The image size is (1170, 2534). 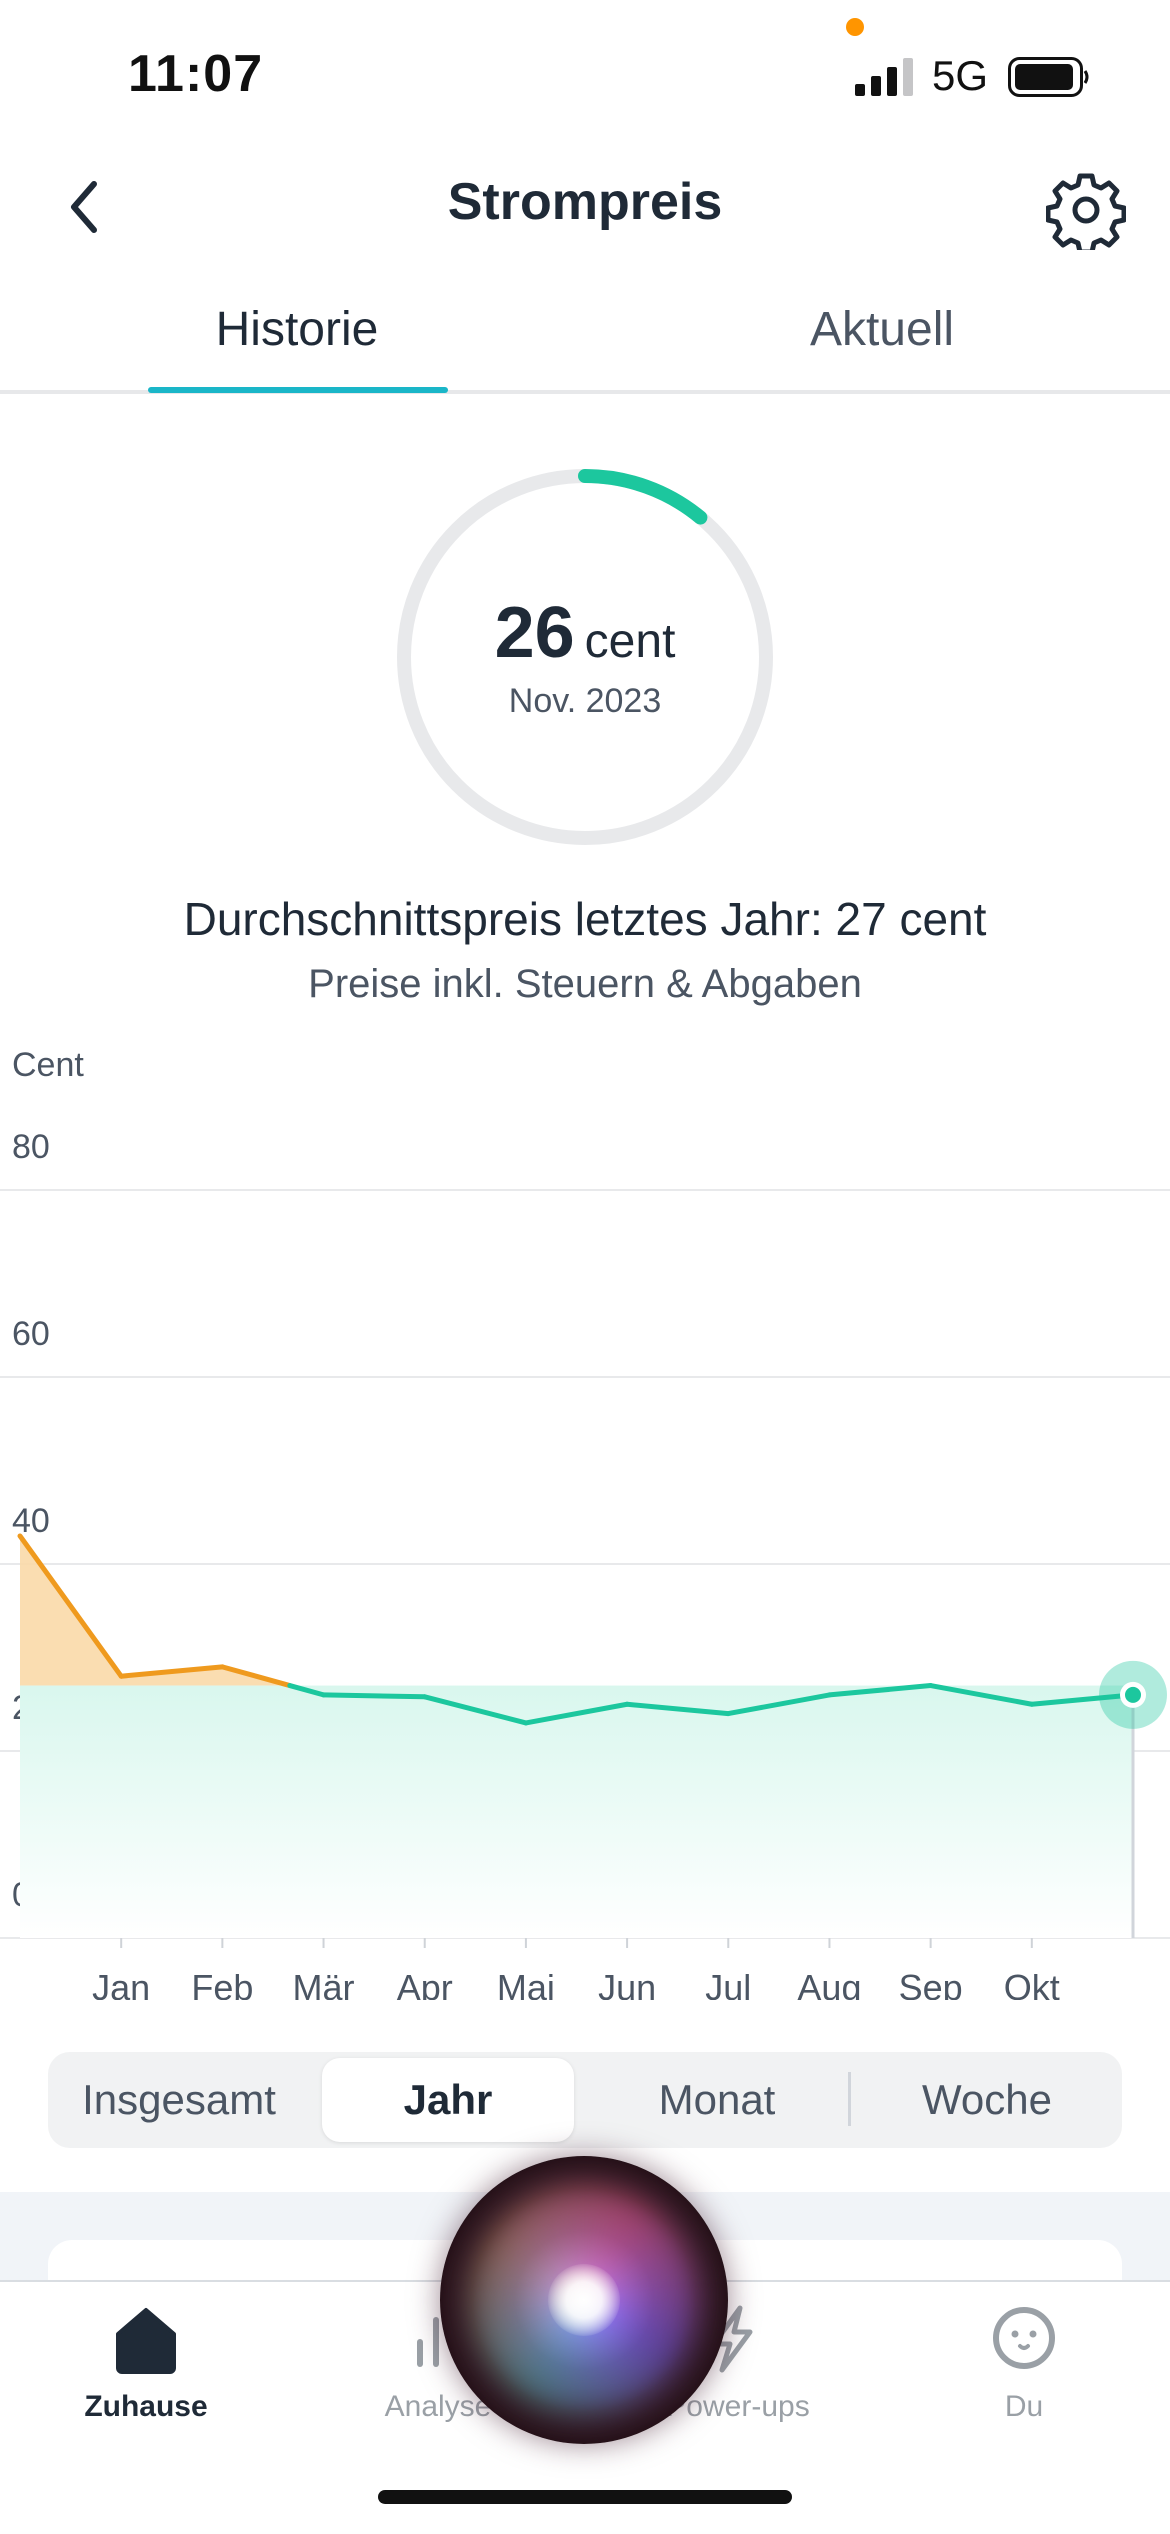 What do you see at coordinates (298, 390) in the screenshot?
I see `tab-active-indicator` at bounding box center [298, 390].